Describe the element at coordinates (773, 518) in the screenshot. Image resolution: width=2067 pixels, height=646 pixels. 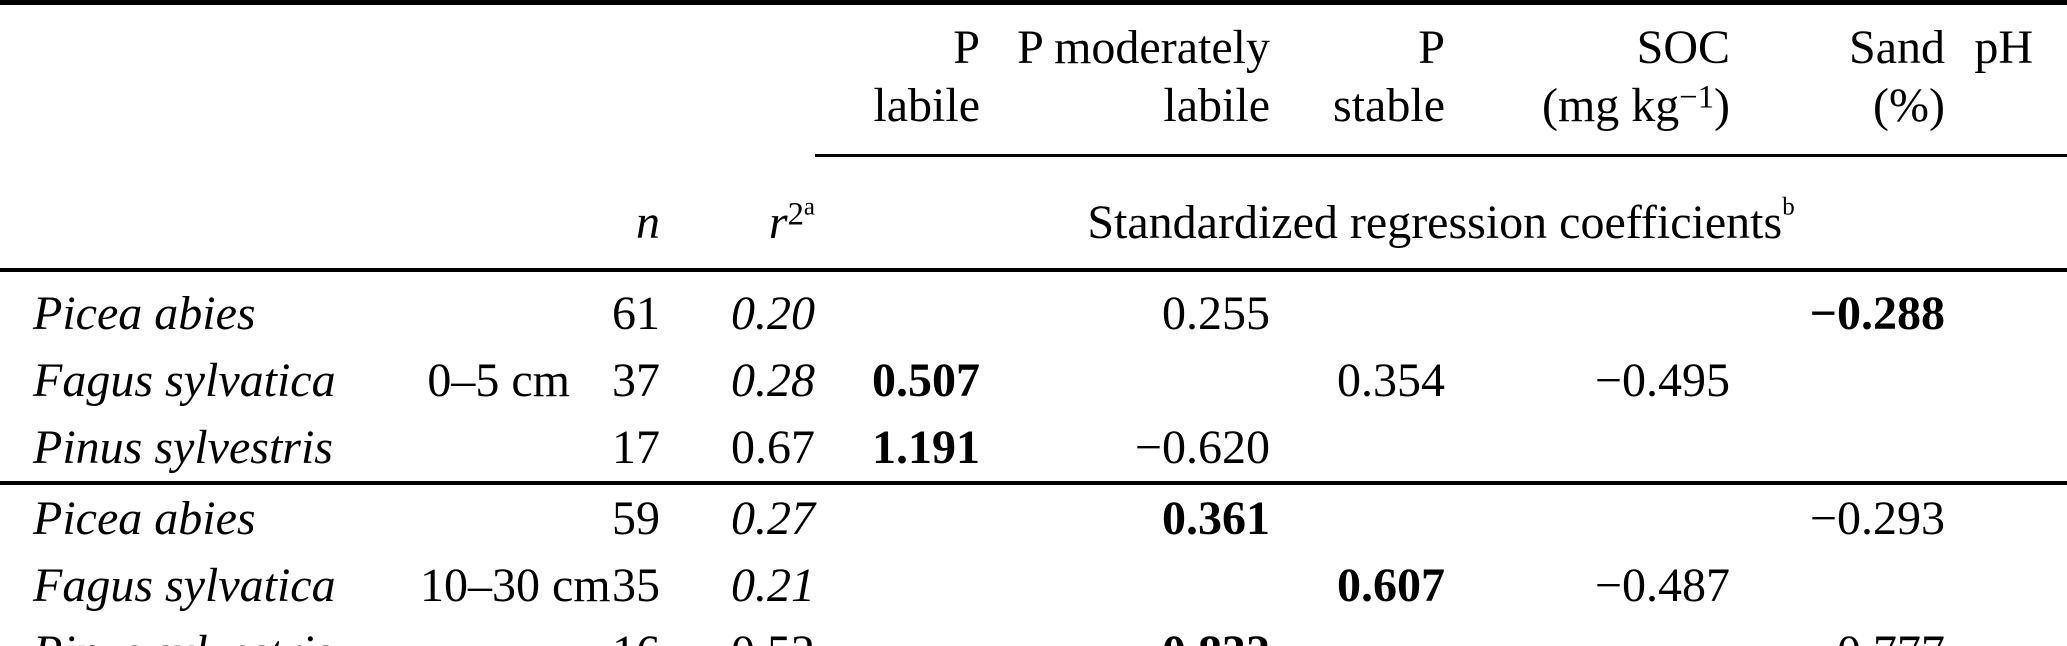
I see `r2-cell: 0.27` at that location.